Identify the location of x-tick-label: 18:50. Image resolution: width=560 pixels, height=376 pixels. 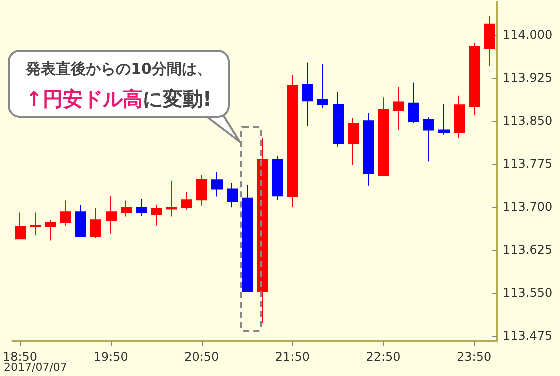
(20, 357).